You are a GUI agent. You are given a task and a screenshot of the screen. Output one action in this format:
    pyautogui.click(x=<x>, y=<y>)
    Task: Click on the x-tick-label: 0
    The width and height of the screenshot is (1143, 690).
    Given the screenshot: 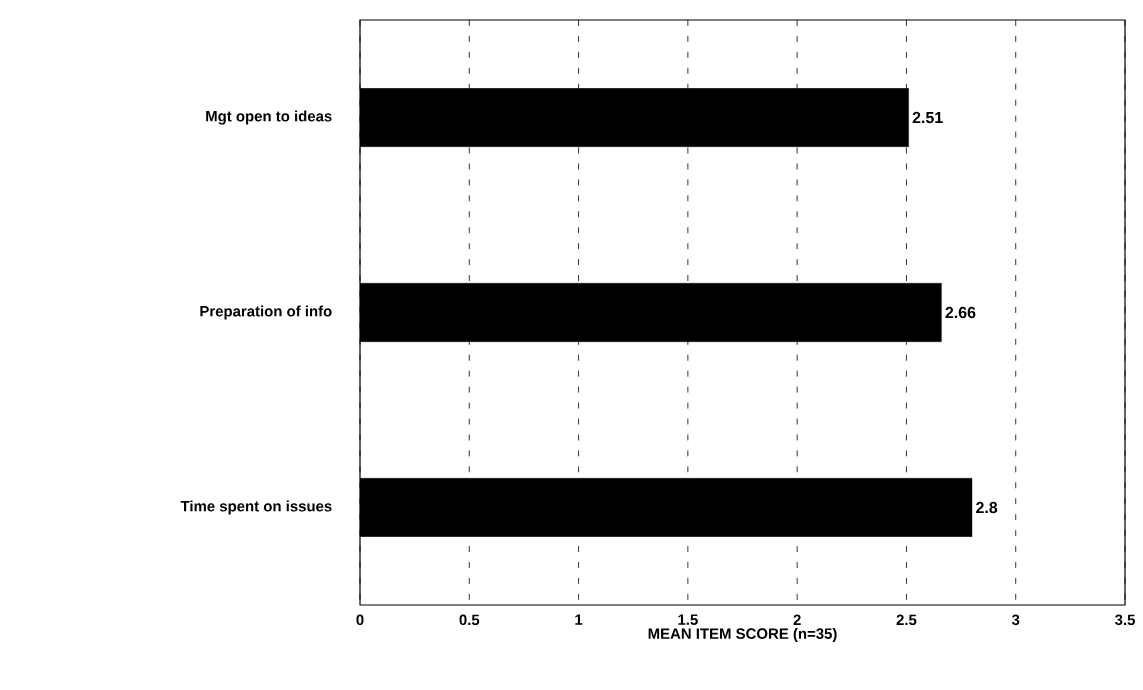 What is the action you would take?
    pyautogui.click(x=360, y=620)
    